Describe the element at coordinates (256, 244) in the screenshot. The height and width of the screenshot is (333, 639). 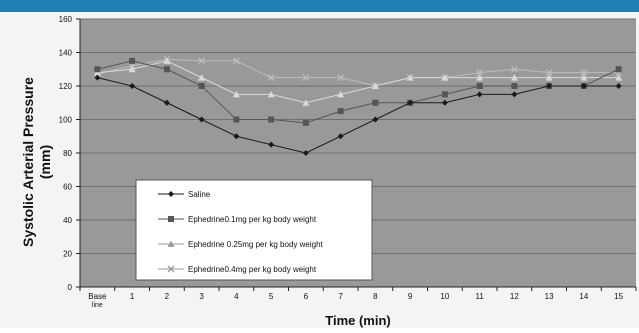
I see `legend-entry: Ephedrine 0.25mg per kg body weight` at that location.